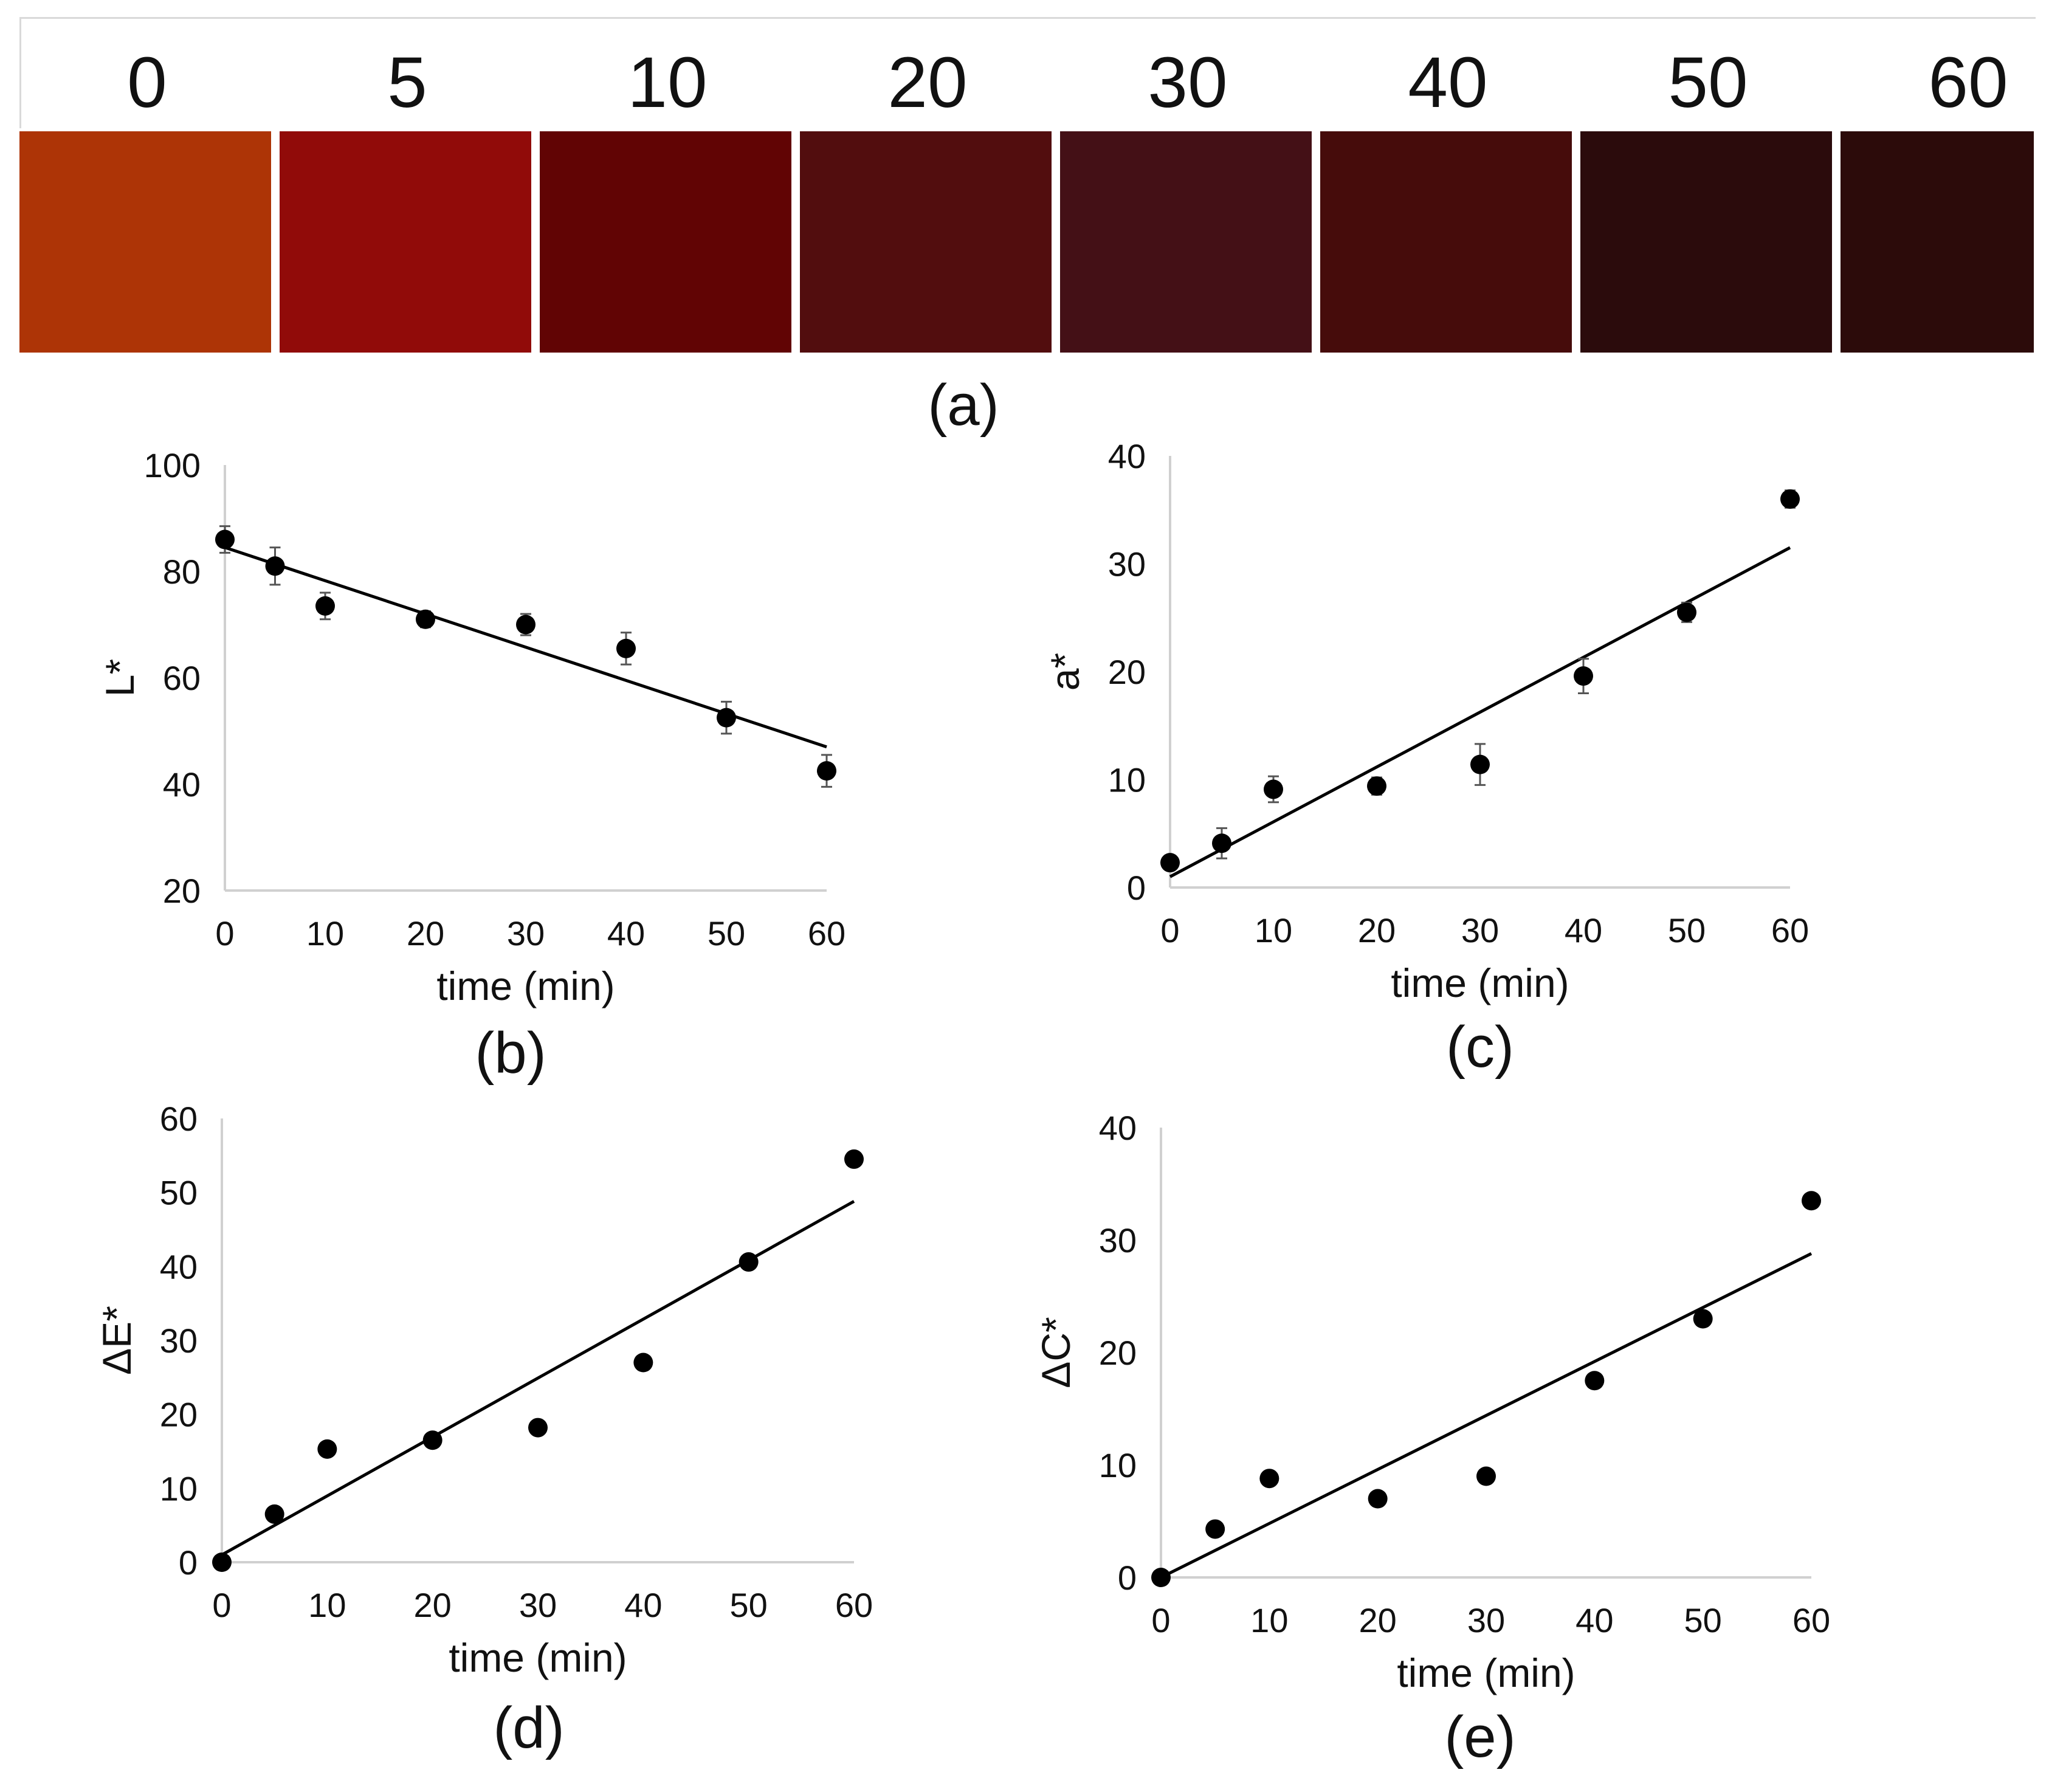 Image resolution: width=2049 pixels, height=1792 pixels. Describe the element at coordinates (510, 1053) in the screenshot. I see `panel-caption-b: (b)` at that location.